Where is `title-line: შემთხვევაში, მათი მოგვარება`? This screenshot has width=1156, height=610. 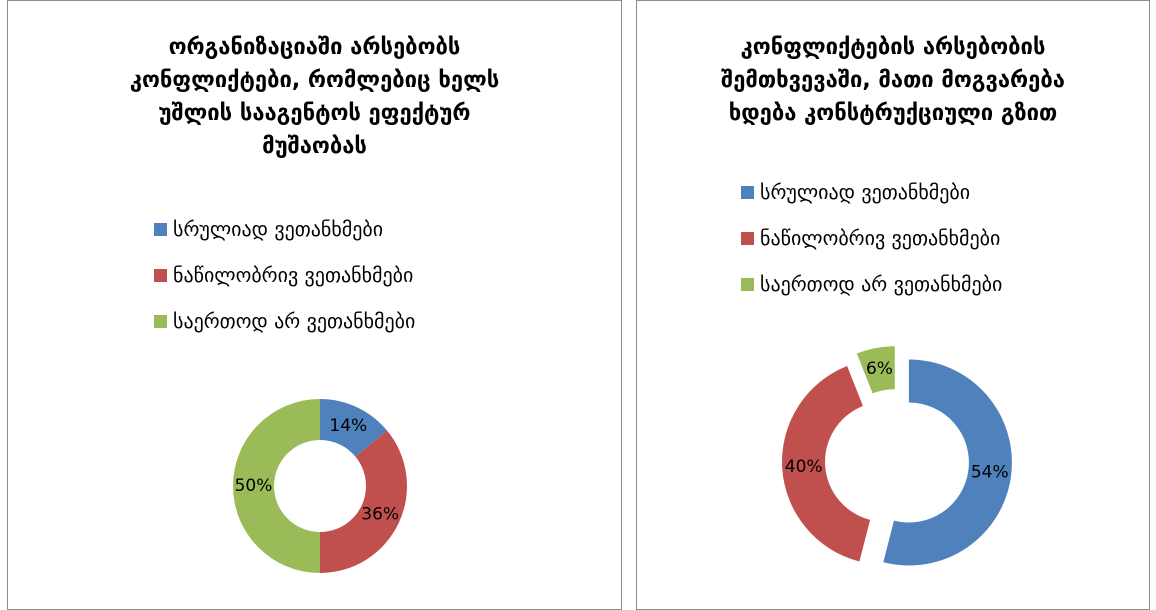 title-line: შემთხვევაში, მათი მოგვარება is located at coordinates (893, 80).